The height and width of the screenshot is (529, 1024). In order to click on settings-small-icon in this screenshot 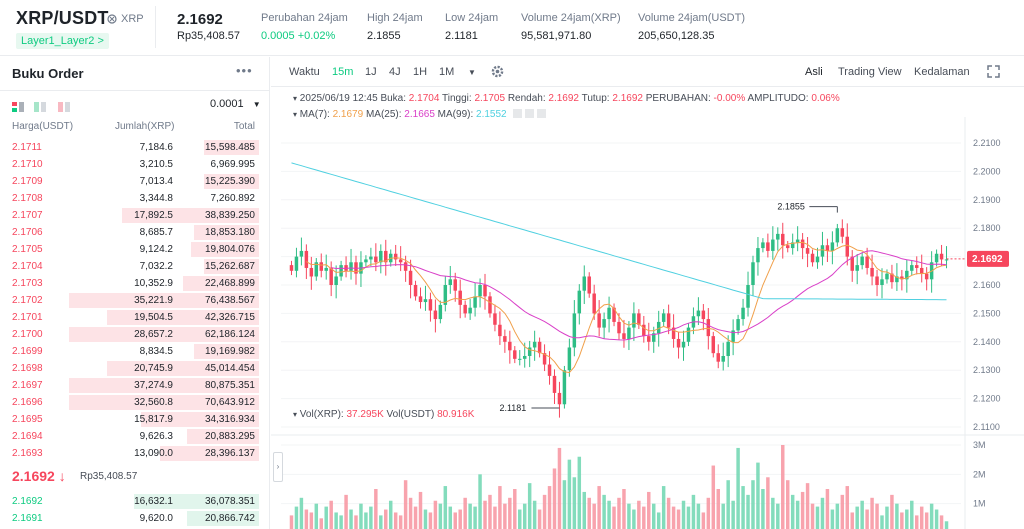, I will do `click(530, 113)`.